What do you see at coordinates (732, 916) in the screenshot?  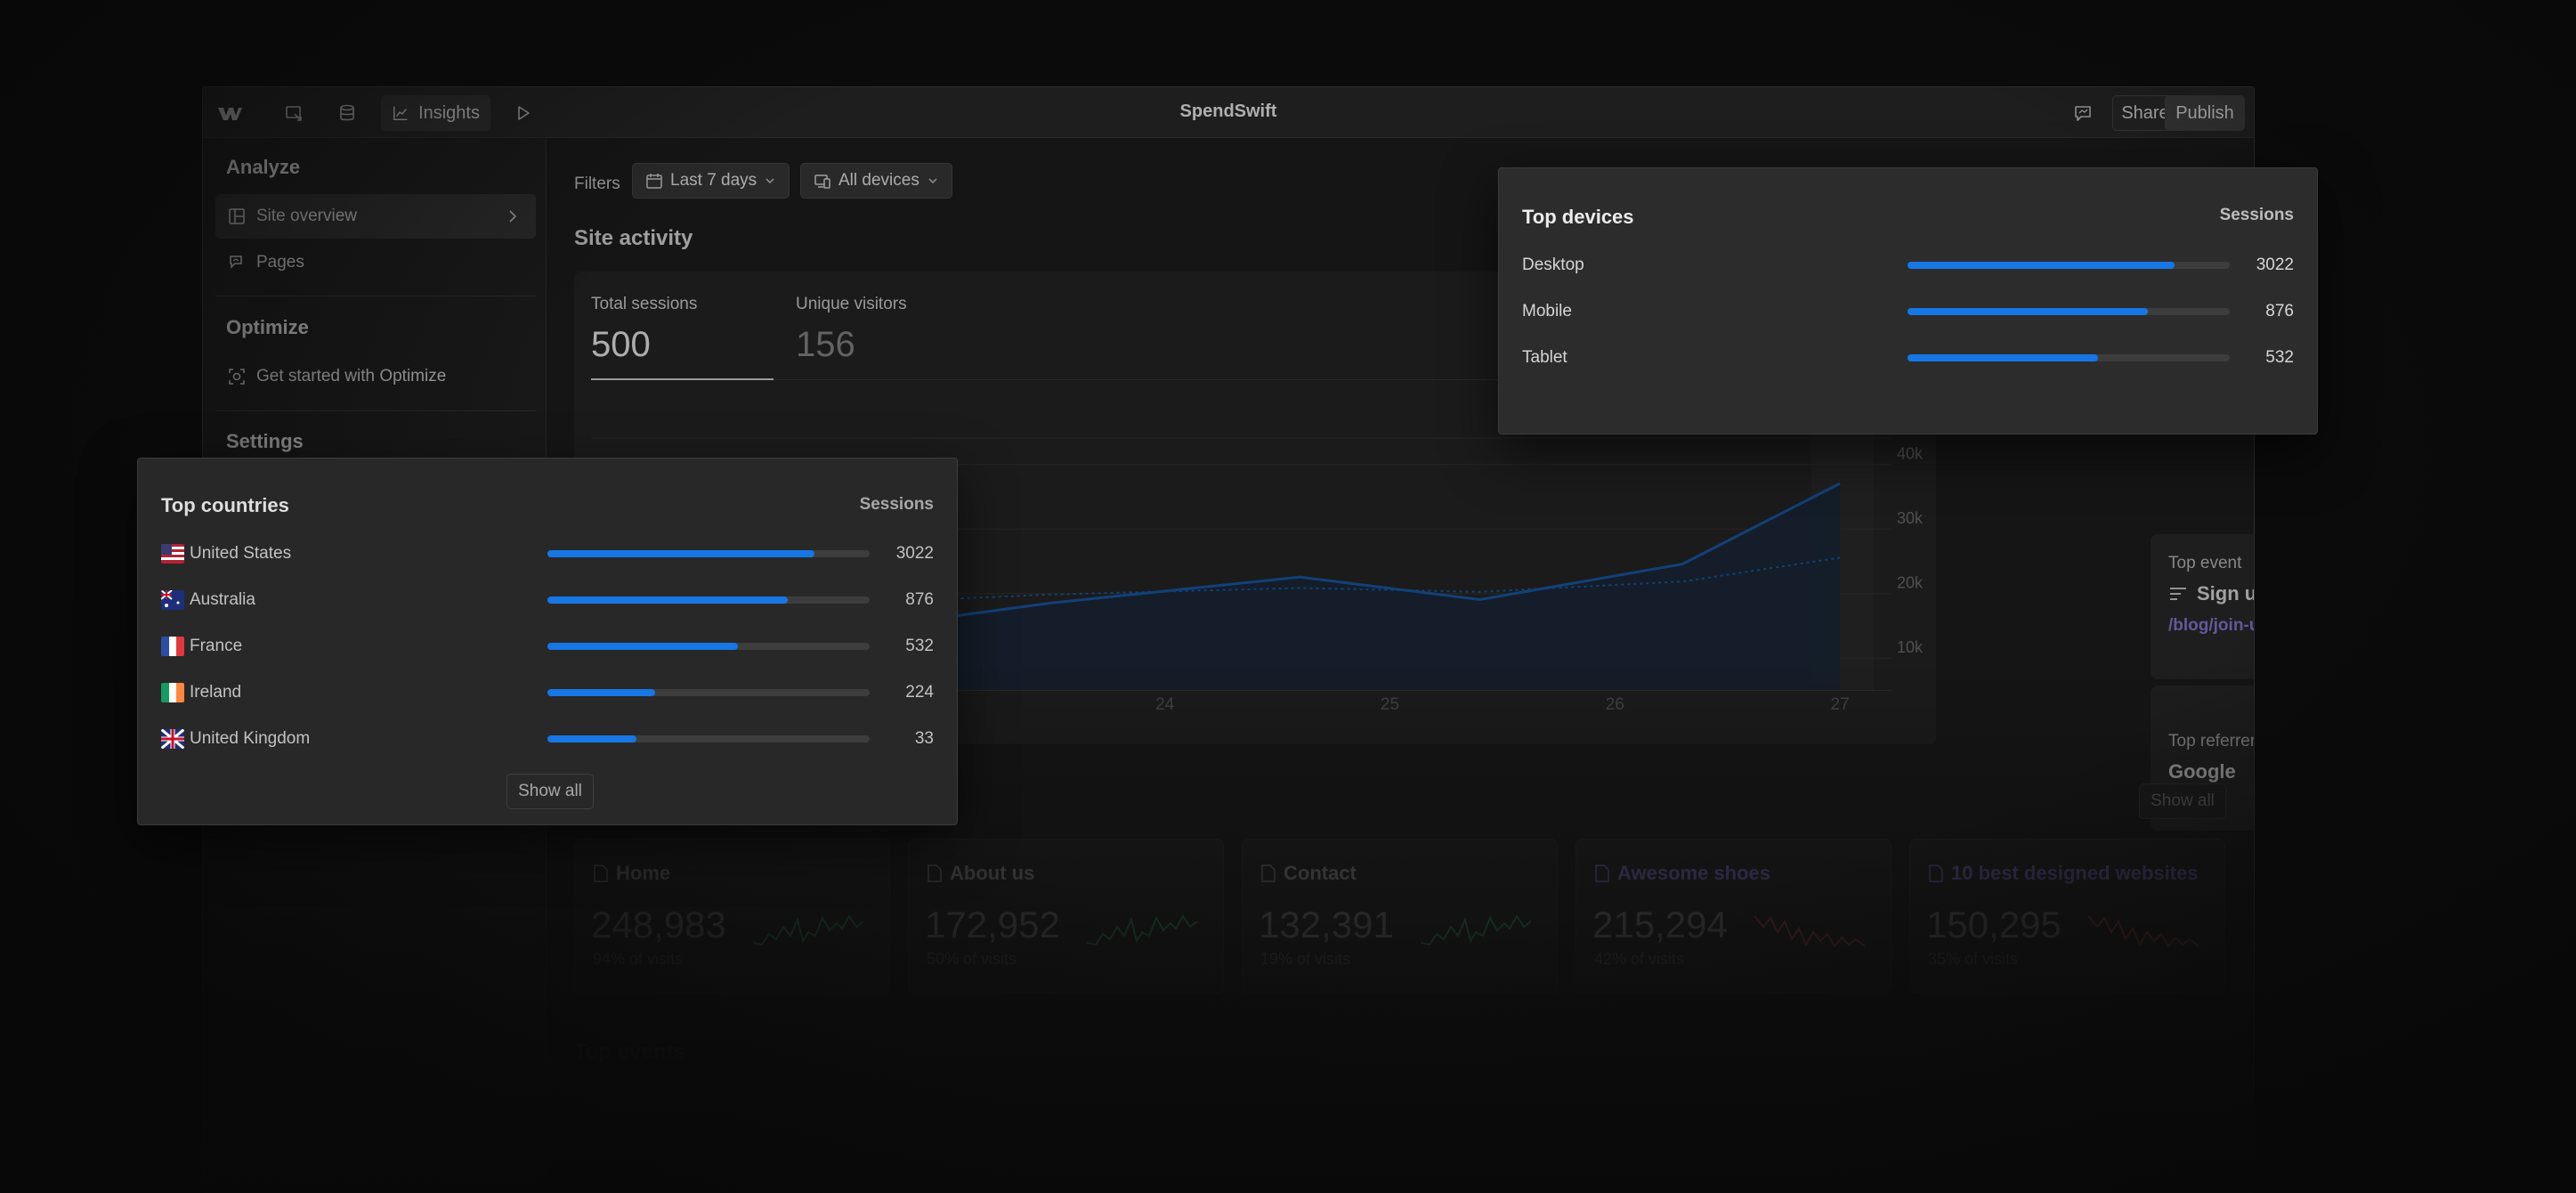 I see `page-card: Home 248,983 94% of visits` at bounding box center [732, 916].